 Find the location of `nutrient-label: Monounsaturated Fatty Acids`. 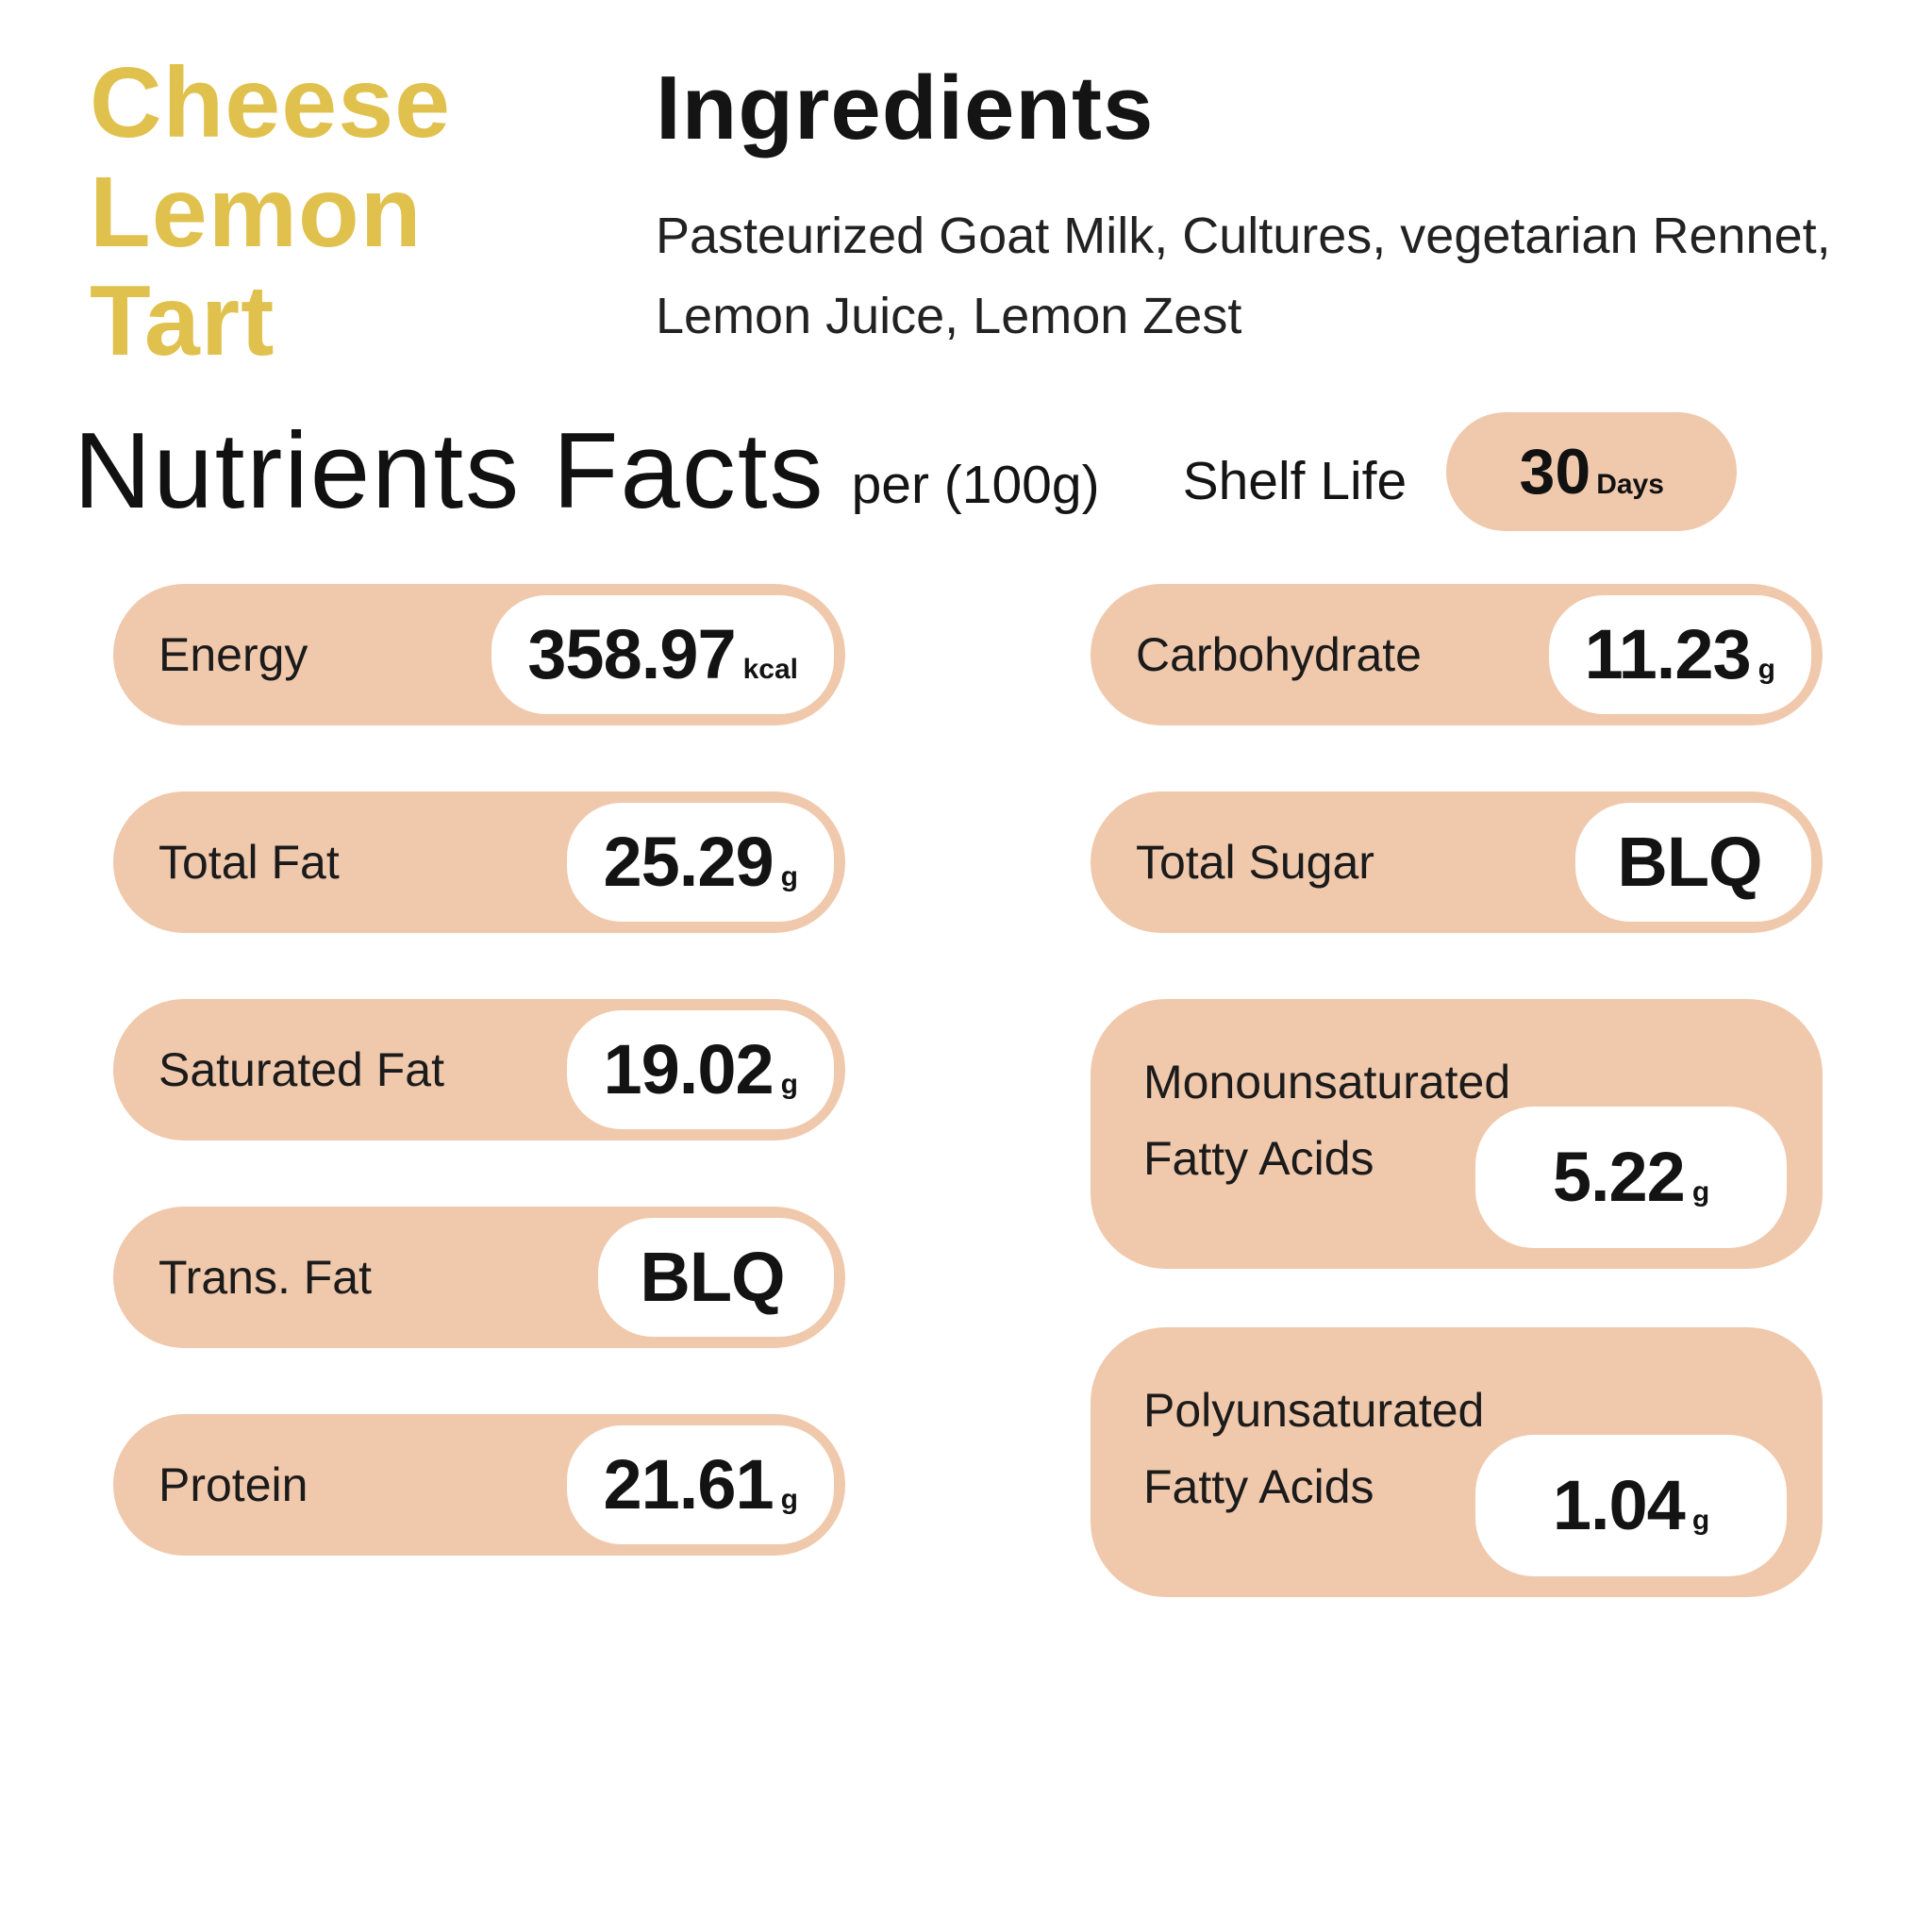

nutrient-label: Monounsaturated Fatty Acids is located at coordinates (1483, 1120).